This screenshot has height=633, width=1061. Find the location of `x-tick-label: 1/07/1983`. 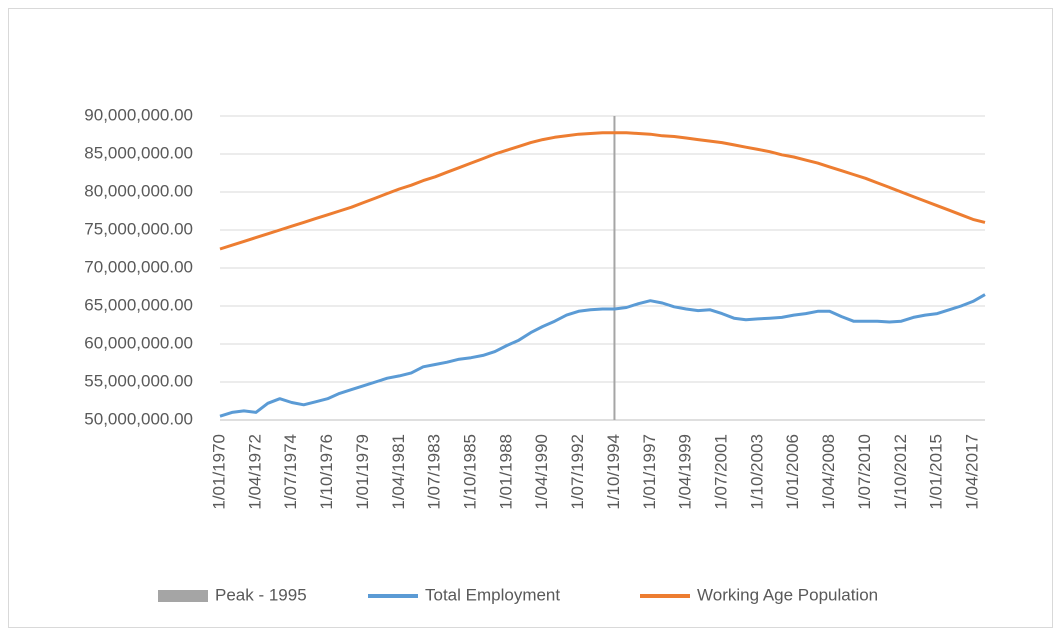

x-tick-label: 1/07/1983 is located at coordinates (434, 472).